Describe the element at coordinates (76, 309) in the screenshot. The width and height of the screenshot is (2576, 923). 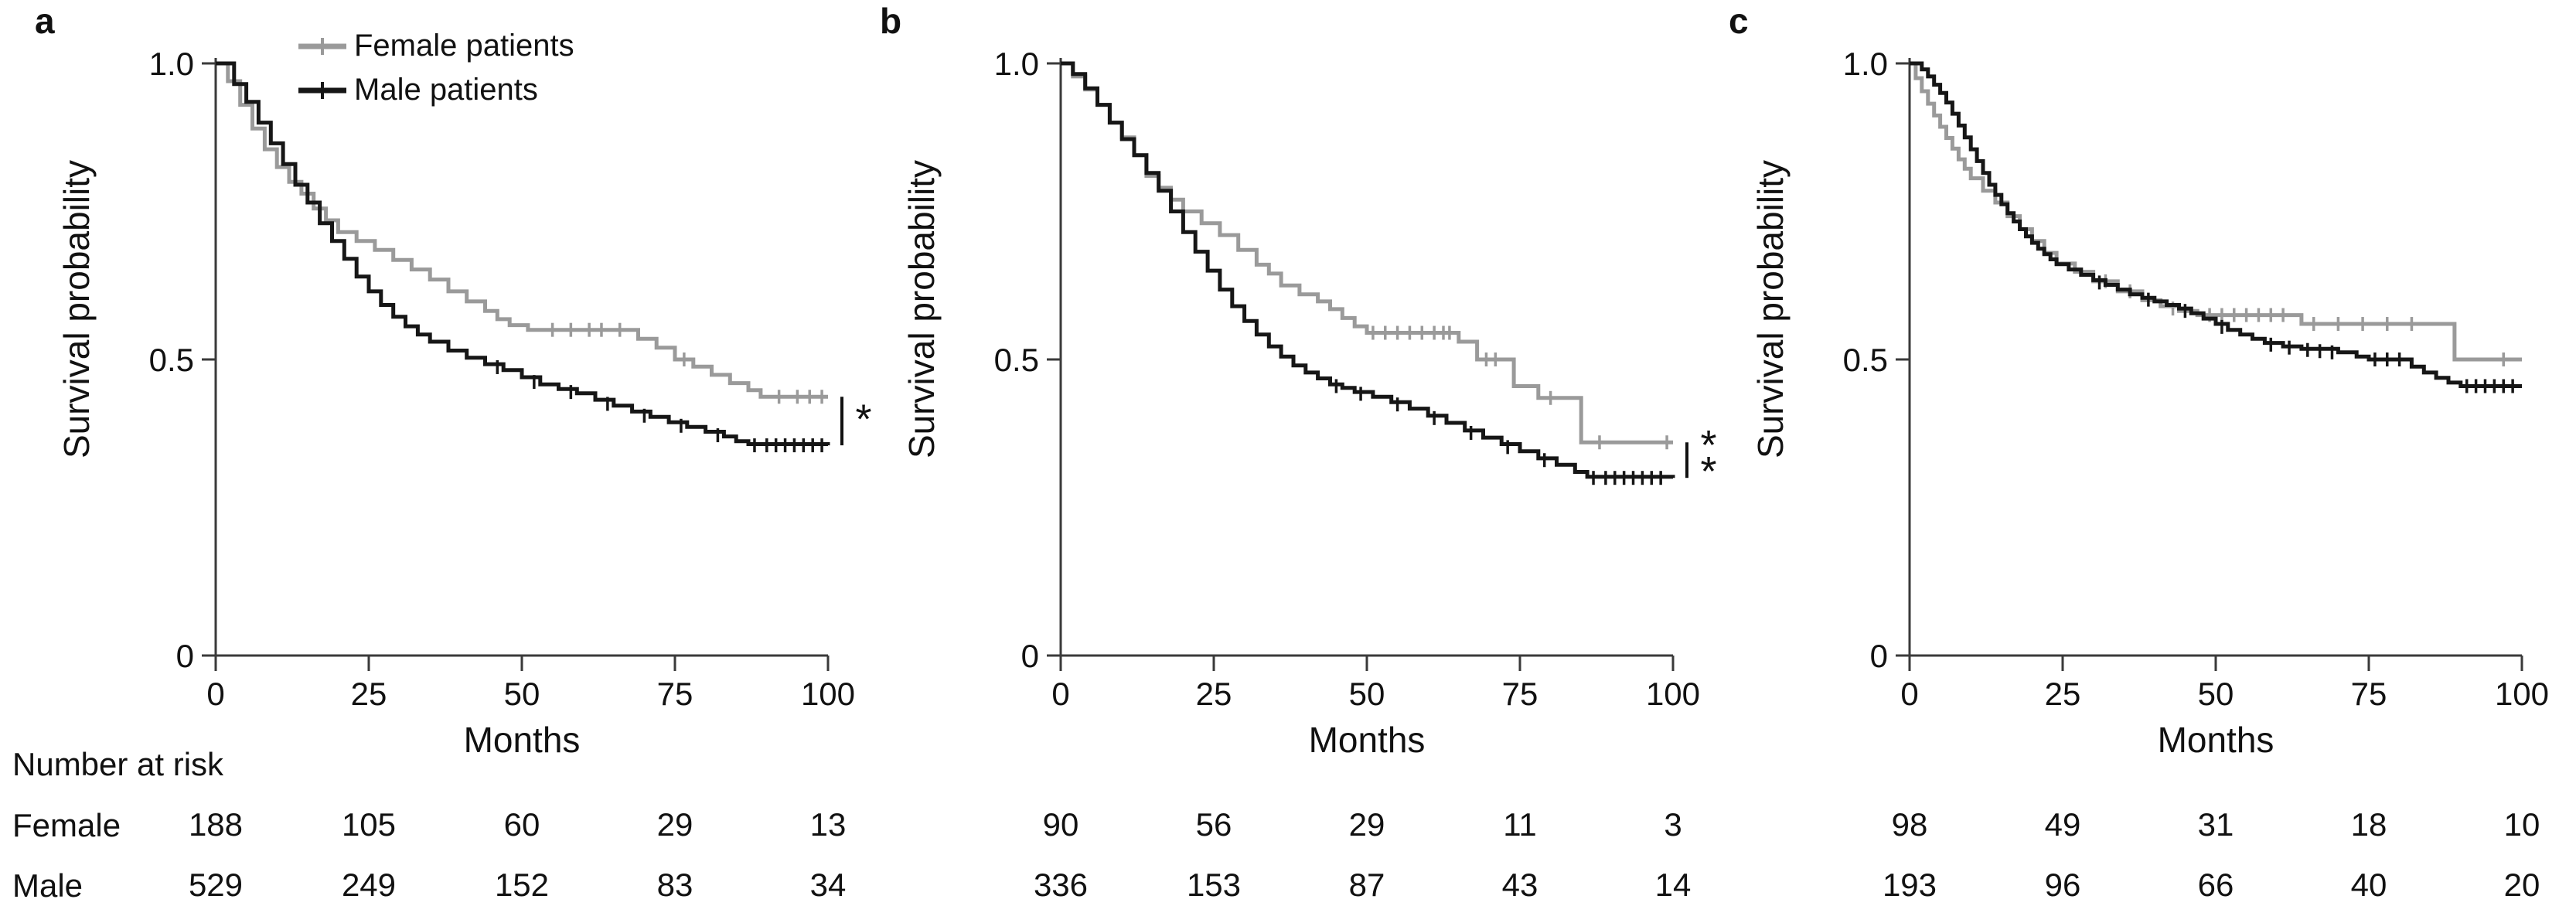
I see `y-axis-title-a: Survival probability` at that location.